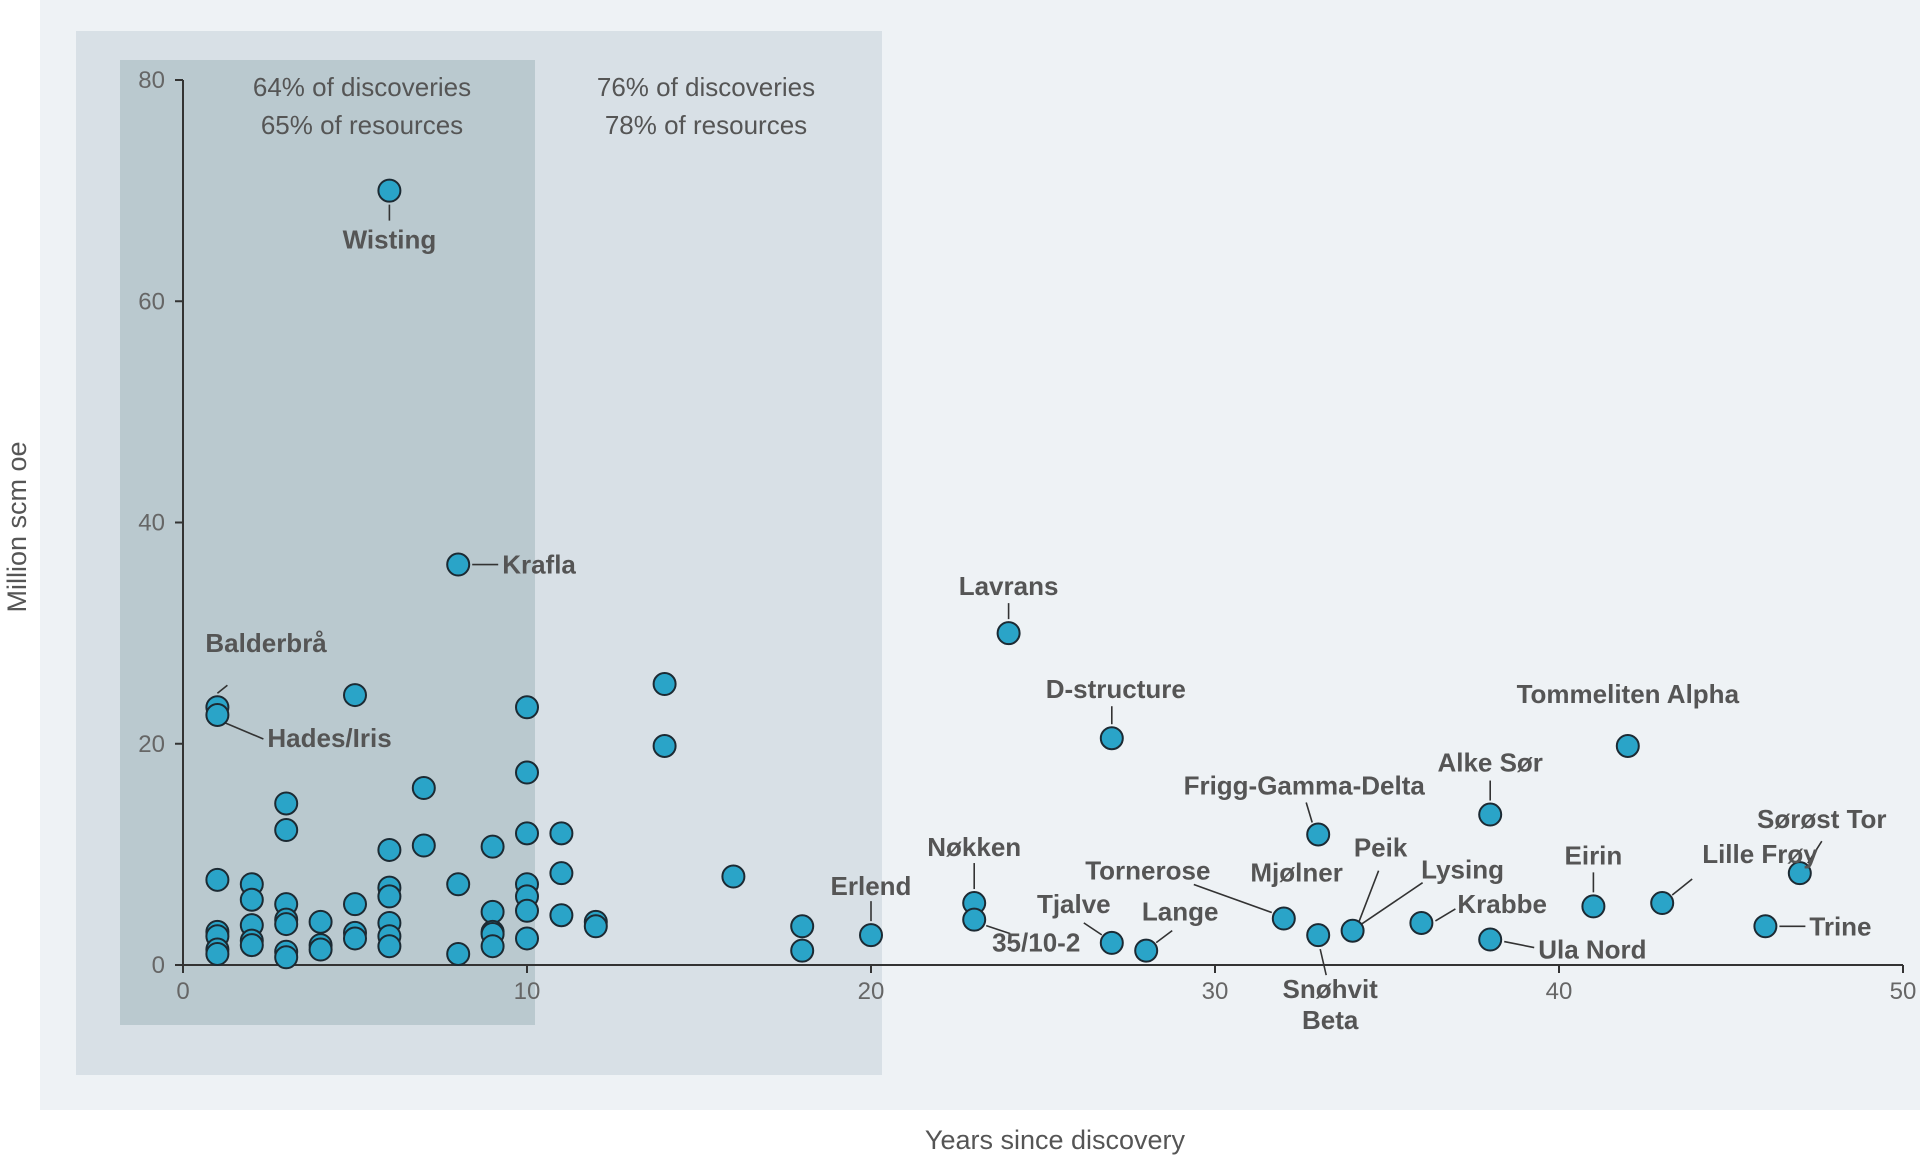 The image size is (1920, 1166). Describe the element at coordinates (527, 991) in the screenshot. I see `x-tick-label: 10` at that location.